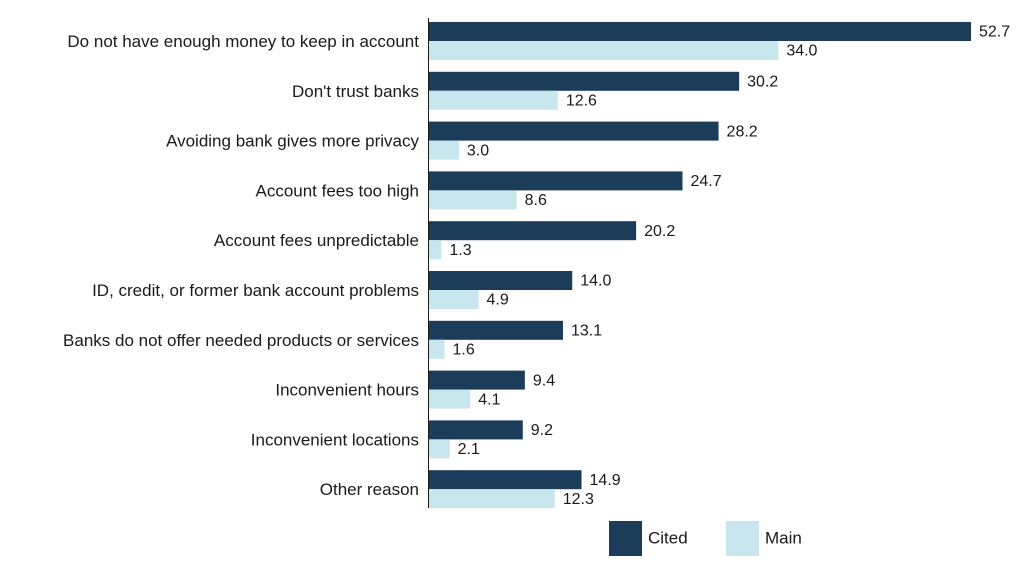 Image resolution: width=1024 pixels, height=571 pixels. I want to click on value-label-main: 1.3, so click(460, 250).